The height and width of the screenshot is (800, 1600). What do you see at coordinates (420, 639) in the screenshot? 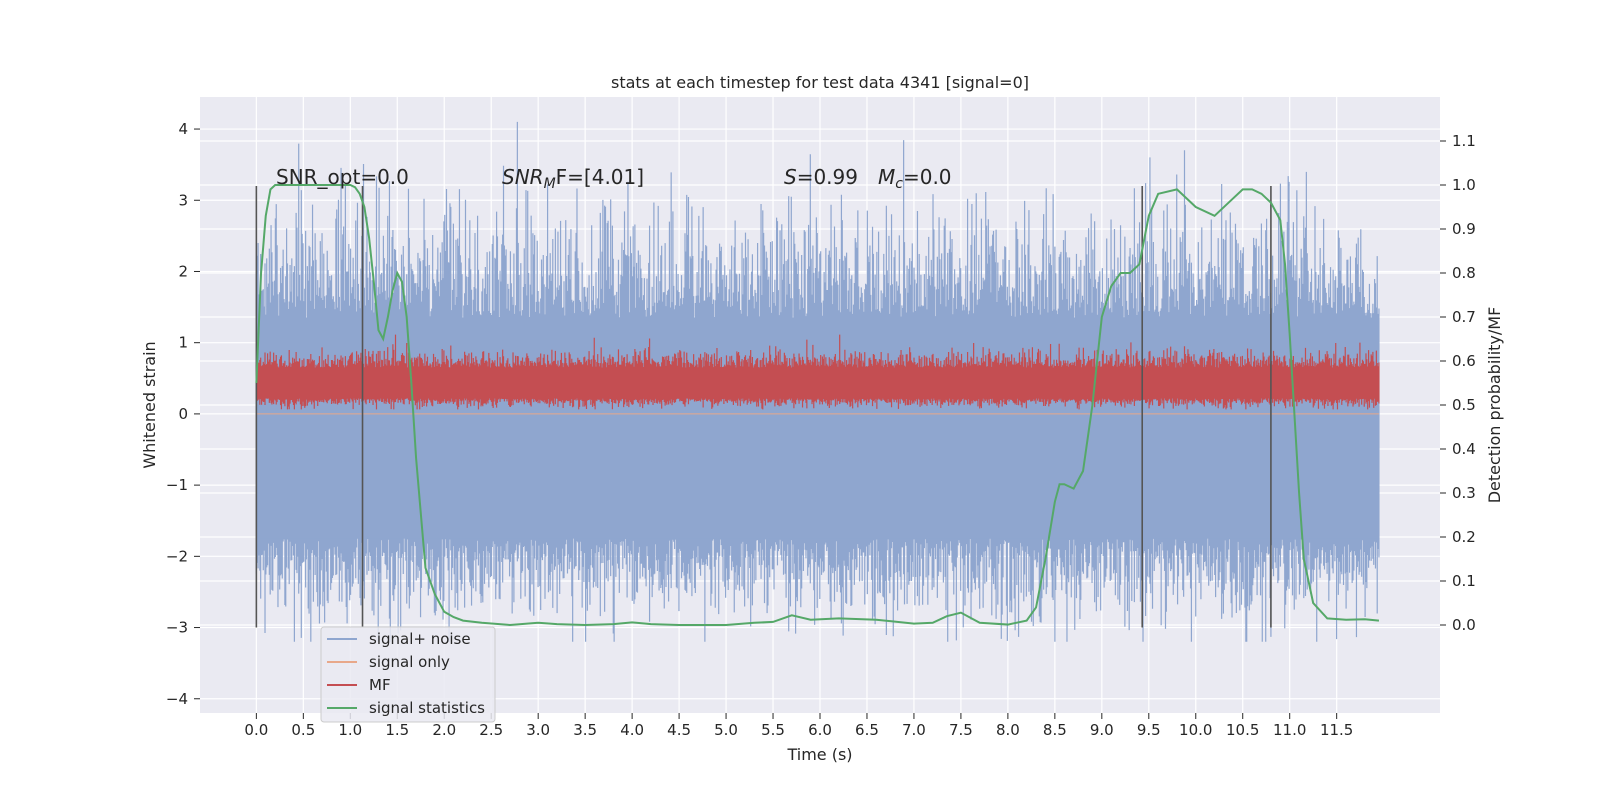
I see `legend-label-noise: signal+ noise` at bounding box center [420, 639].